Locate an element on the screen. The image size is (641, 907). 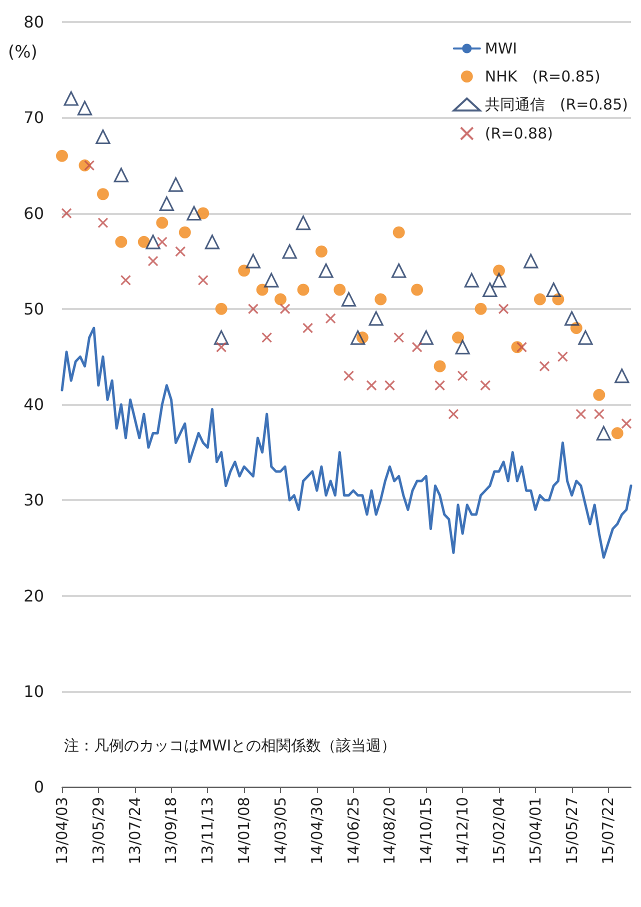
y-axis-title: (%) is located at coordinates (23, 52).